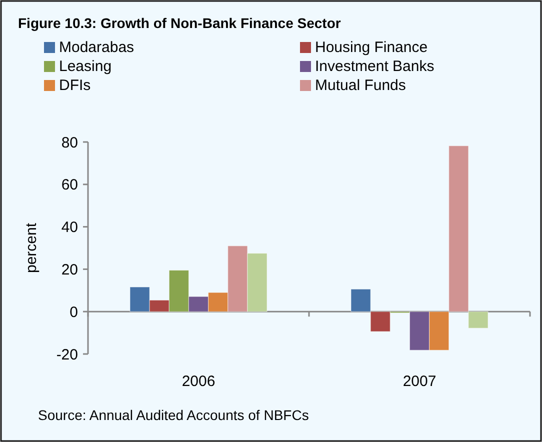 The height and width of the screenshot is (442, 542). What do you see at coordinates (69, 185) in the screenshot?
I see `y-tick-label: 60` at bounding box center [69, 185].